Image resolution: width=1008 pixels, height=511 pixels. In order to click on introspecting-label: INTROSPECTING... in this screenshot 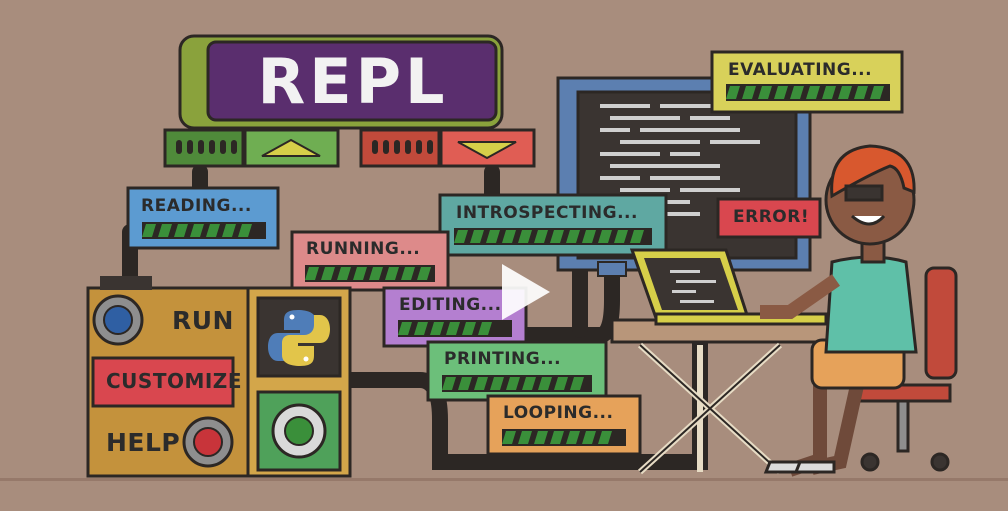, I will do `click(547, 213)`.